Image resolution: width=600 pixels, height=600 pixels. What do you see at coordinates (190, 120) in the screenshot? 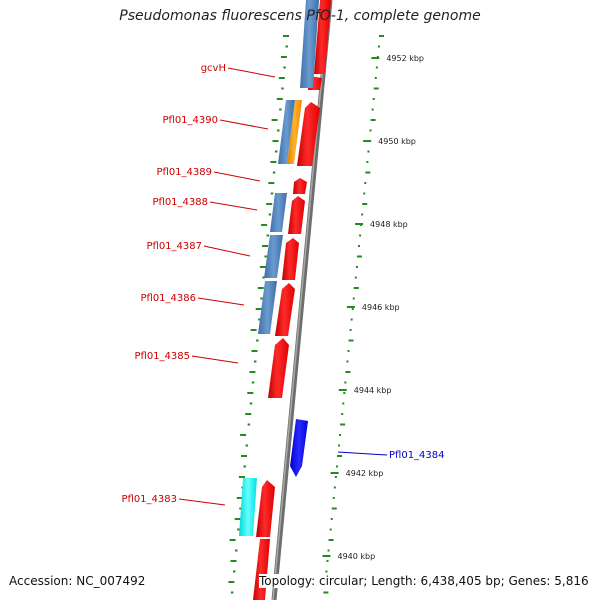
I see `gene-label: Pfl01_4390` at bounding box center [190, 120].